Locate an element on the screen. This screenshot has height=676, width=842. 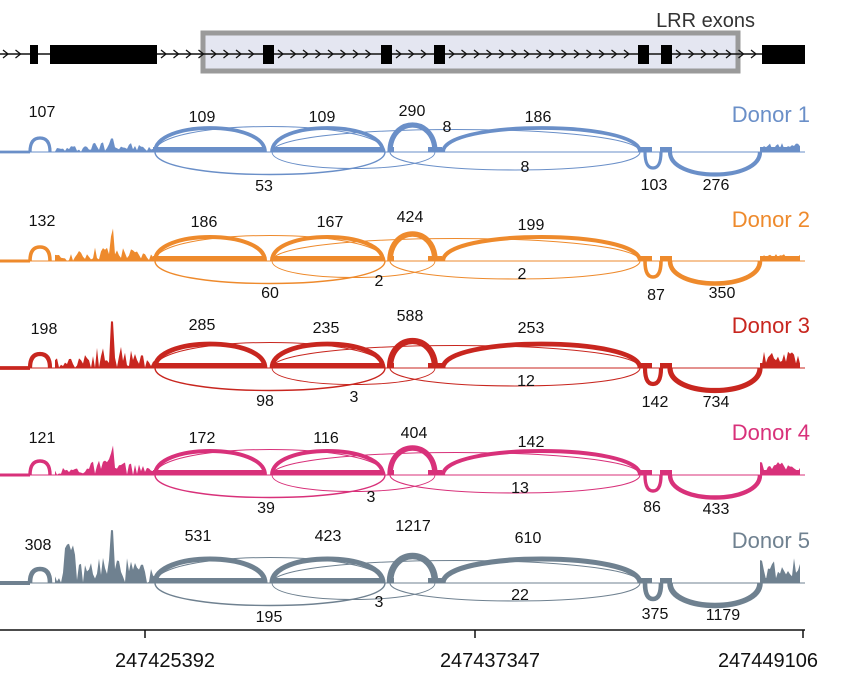
junction-count-label: 404 is located at coordinates (414, 433).